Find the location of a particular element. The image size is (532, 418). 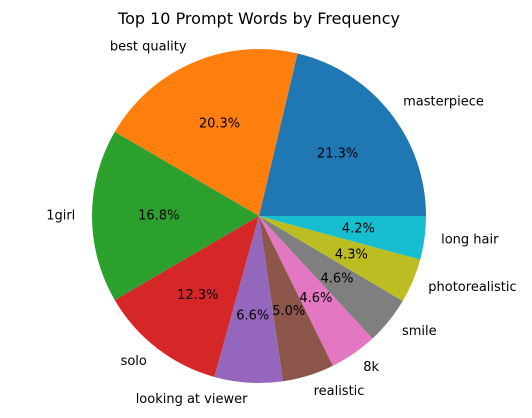

pct-label-looking-at-viewer: 6.6% is located at coordinates (252, 316).